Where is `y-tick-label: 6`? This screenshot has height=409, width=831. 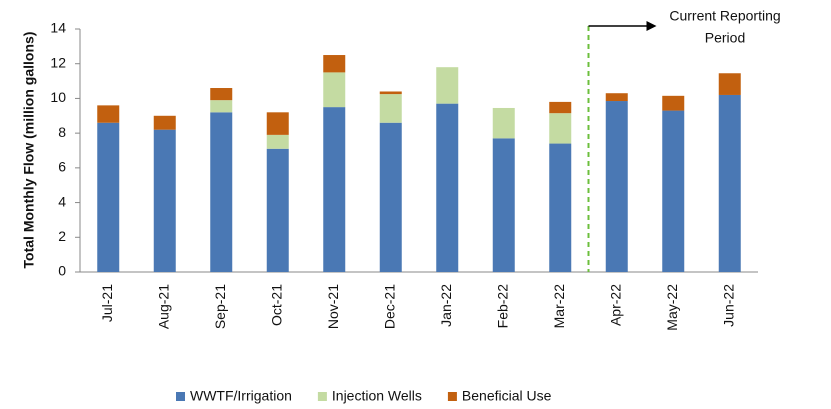
y-tick-label: 6 is located at coordinates (62, 167).